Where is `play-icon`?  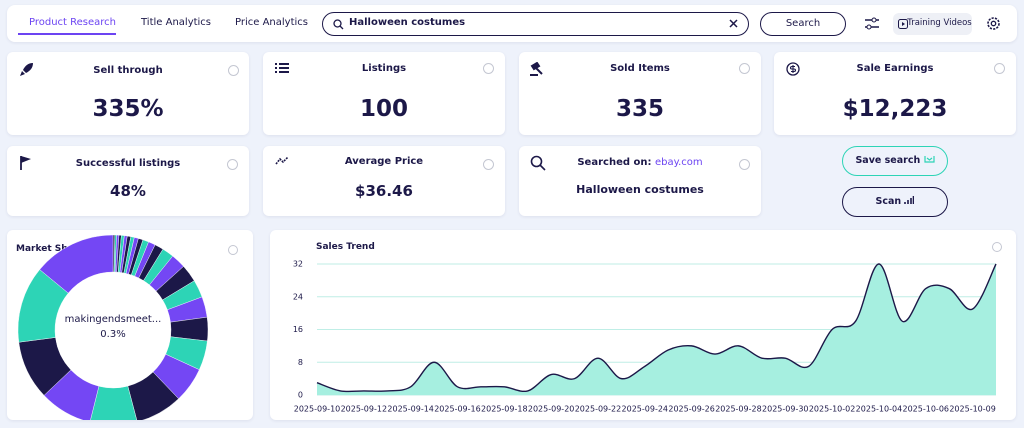 play-icon is located at coordinates (903, 24).